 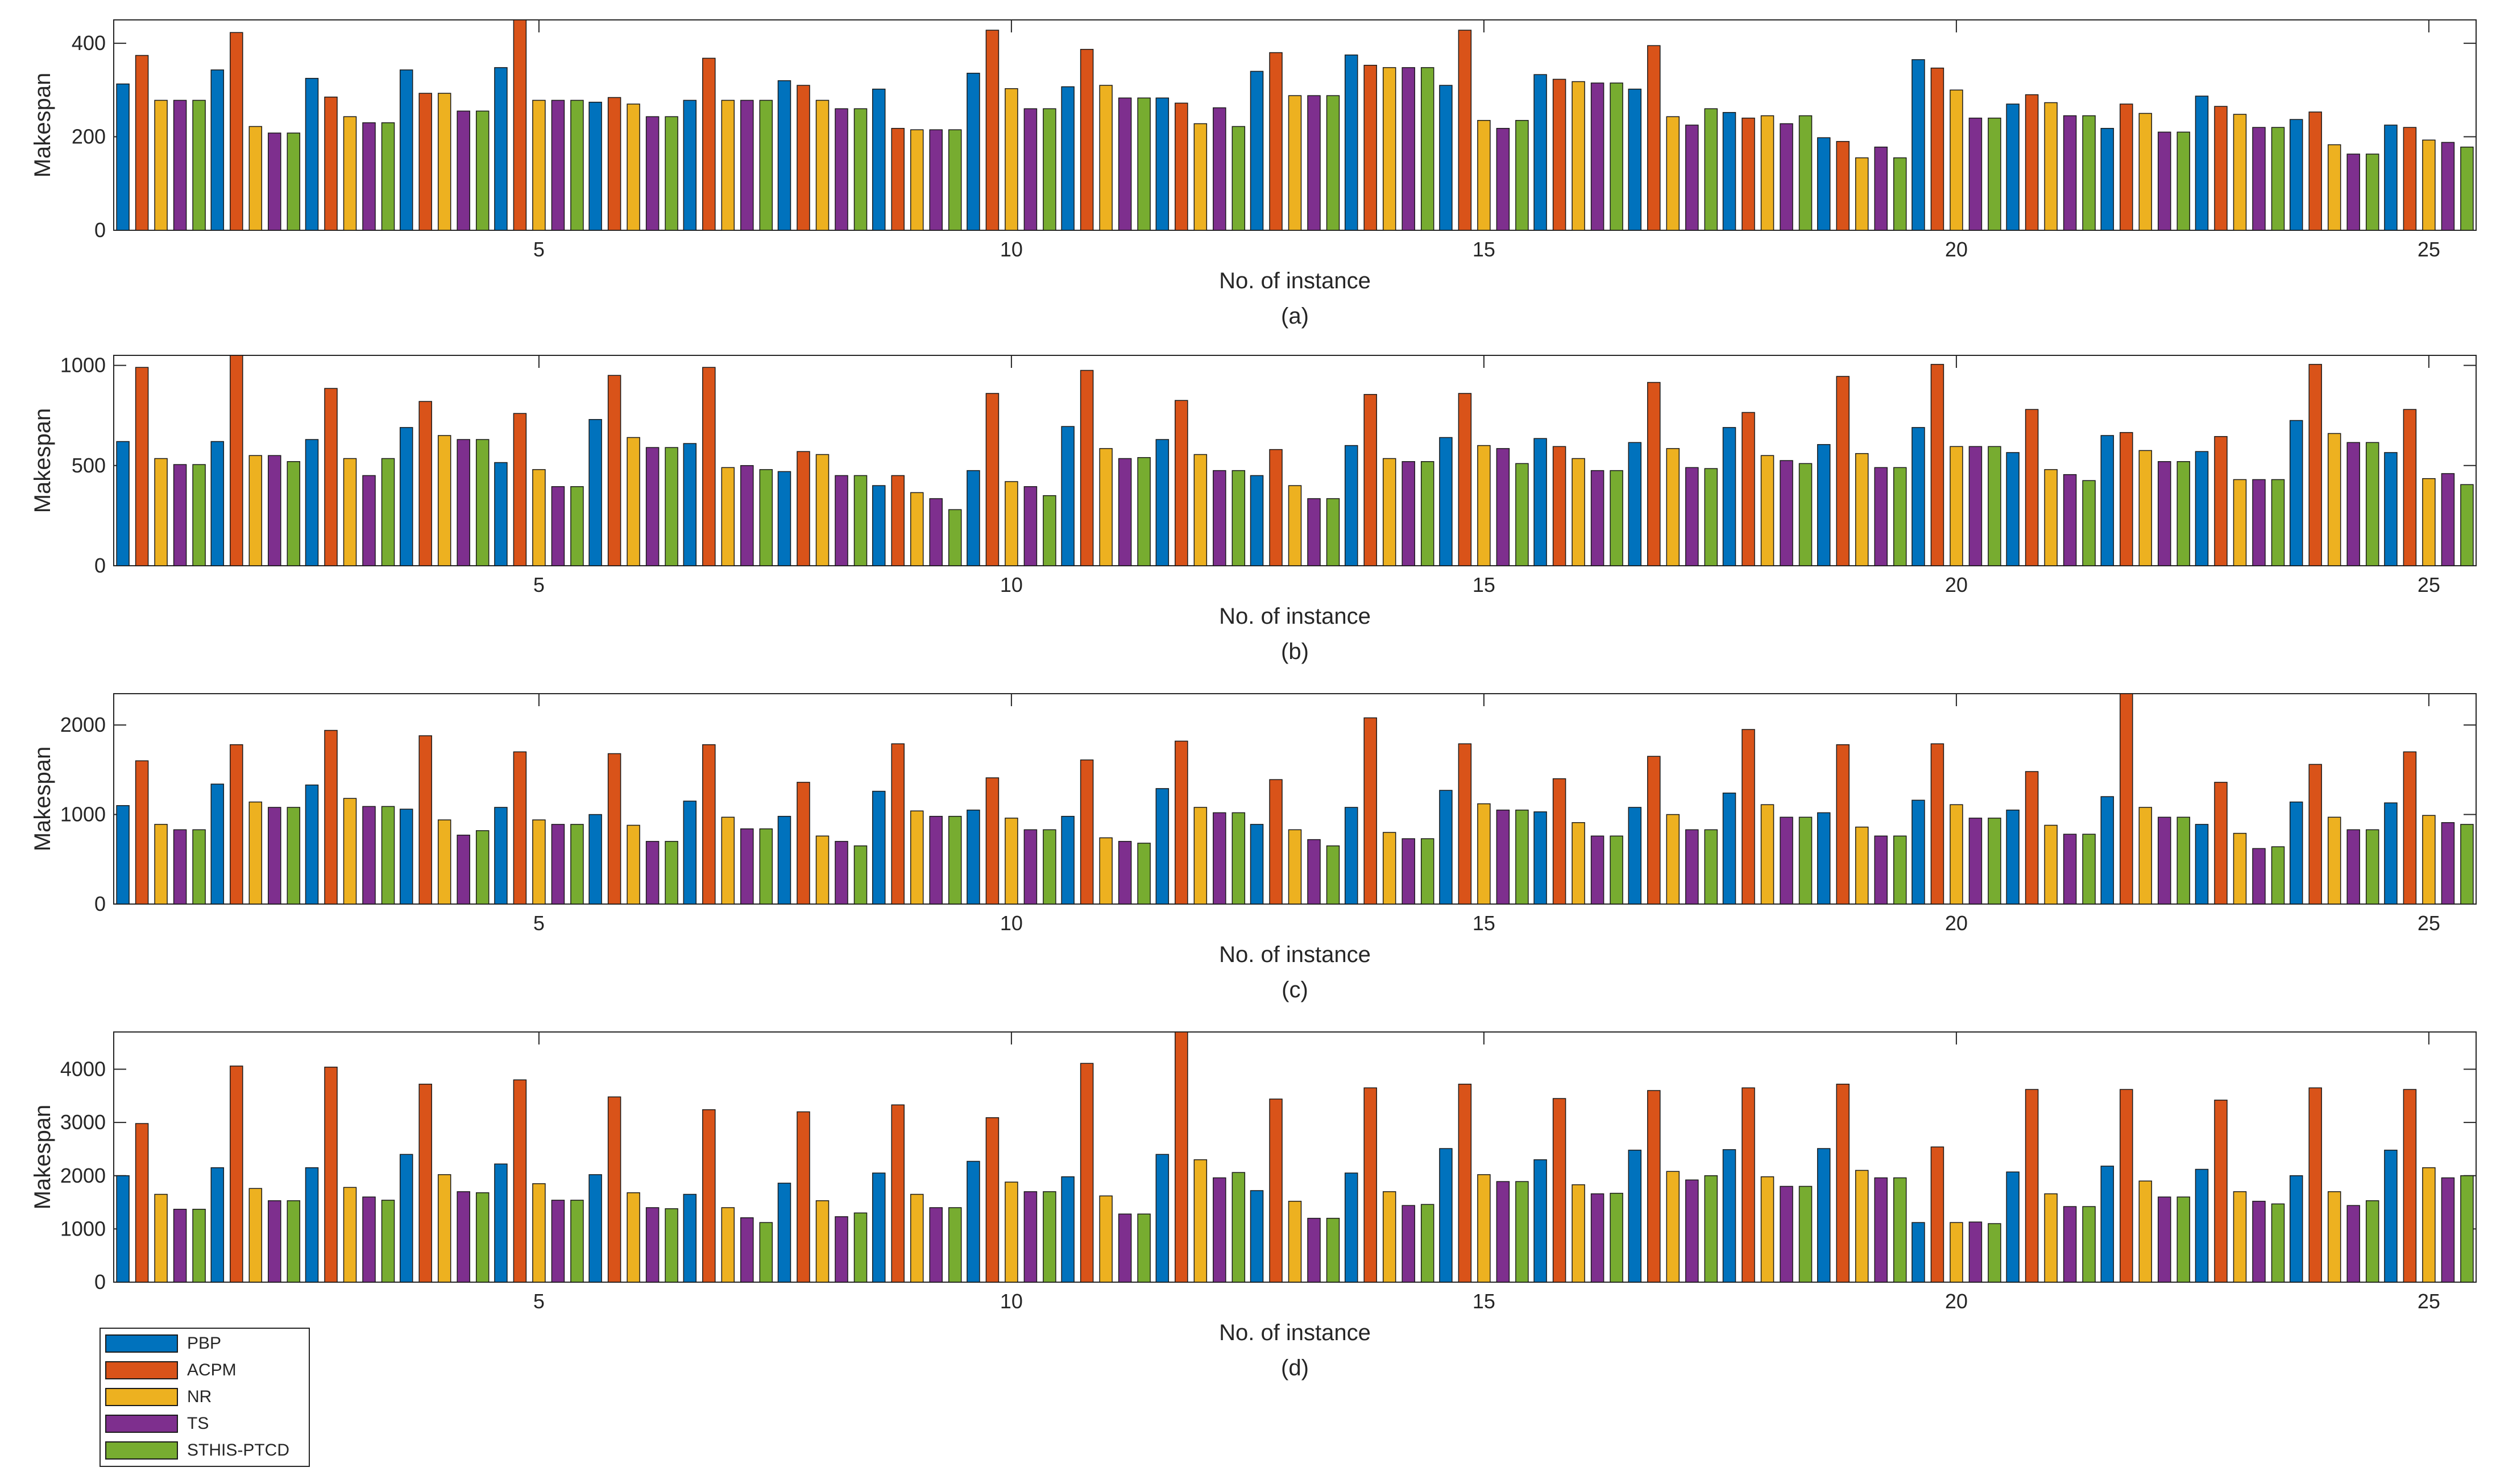 I want to click on y-tick-label: 2000, so click(x=83, y=724).